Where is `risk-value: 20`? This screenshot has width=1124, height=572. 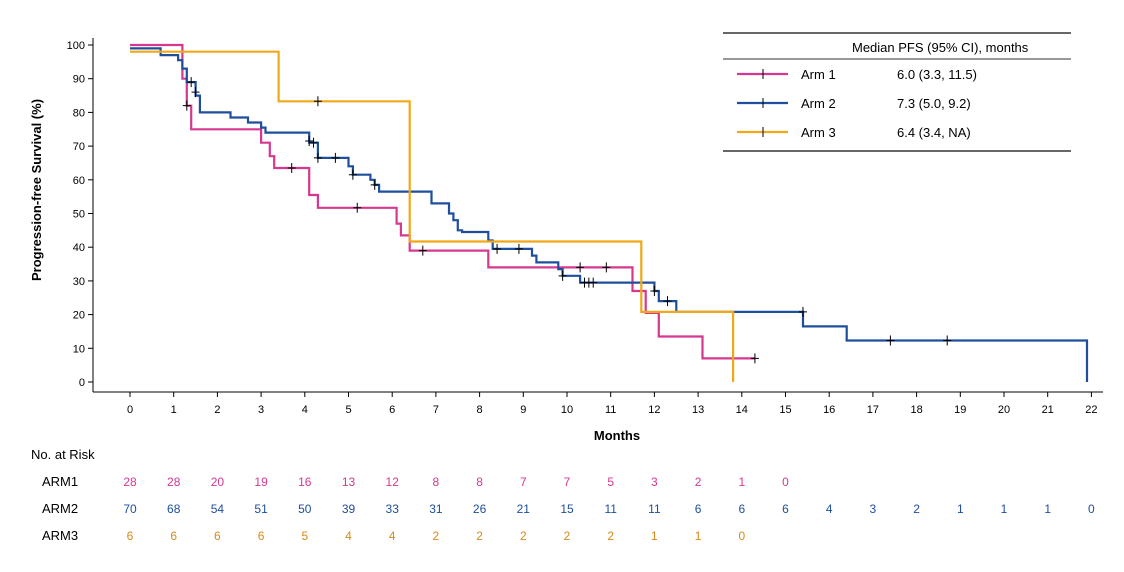 risk-value: 20 is located at coordinates (218, 482).